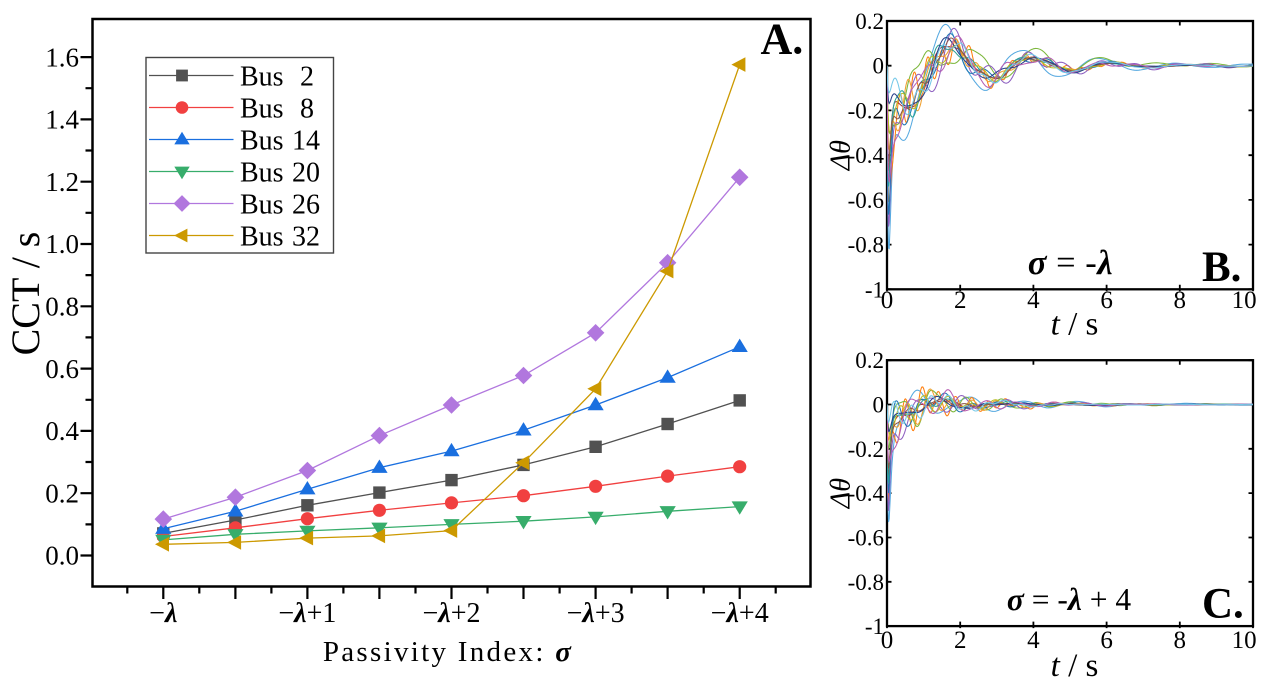 This screenshot has width=1269, height=700. I want to click on svg-text: C., so click(1223, 604).